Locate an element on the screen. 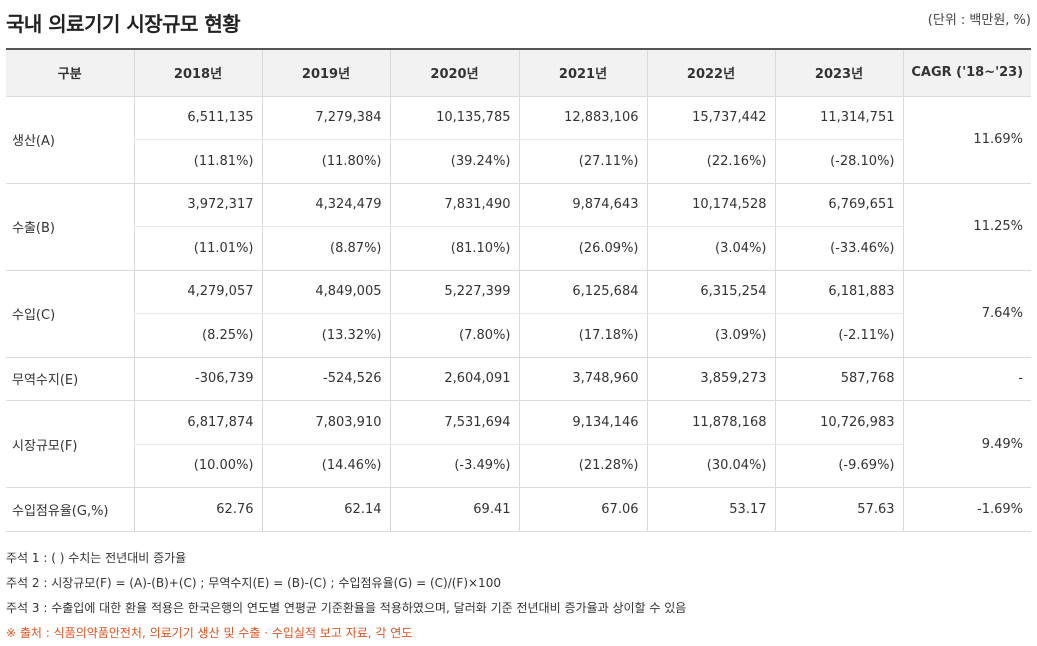  row-label: 수입점유율(G,%) is located at coordinates (70, 509).